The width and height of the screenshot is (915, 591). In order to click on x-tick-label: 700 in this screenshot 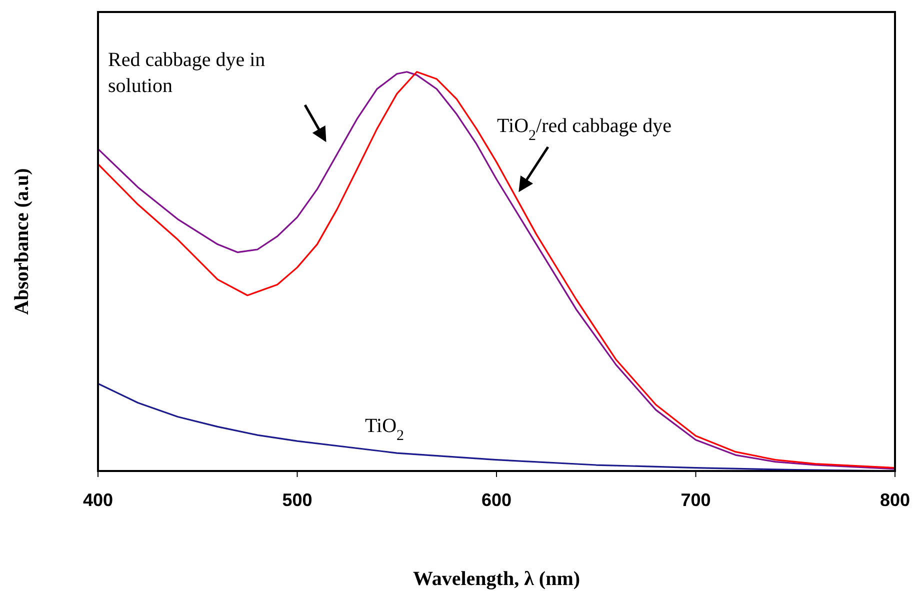, I will do `click(695, 500)`.